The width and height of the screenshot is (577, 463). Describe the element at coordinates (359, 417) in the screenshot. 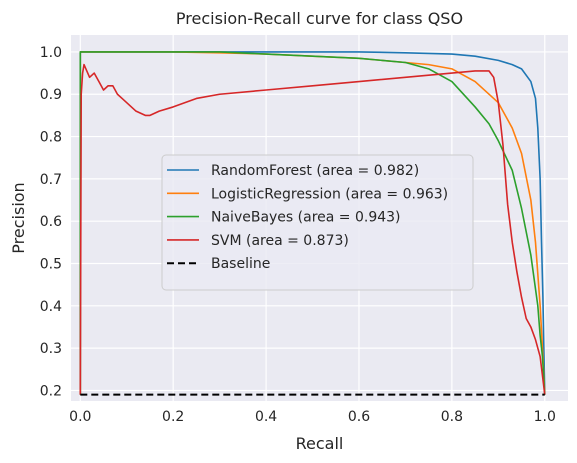

I see `x-tick-label: 0.6` at that location.